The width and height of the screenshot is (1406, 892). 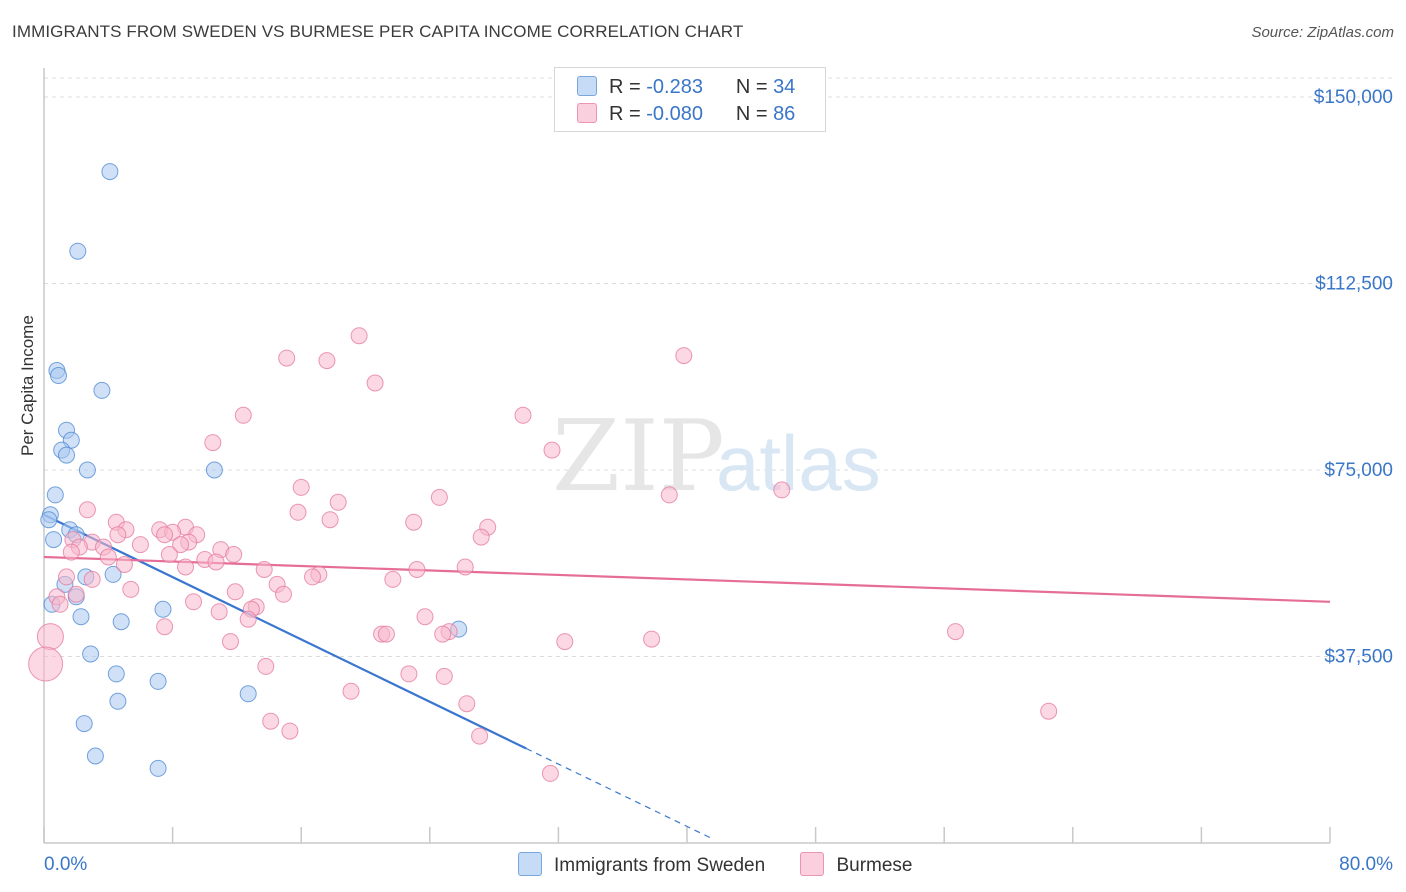 What do you see at coordinates (874, 865) in the screenshot?
I see `legend-label-burmese: Burmese` at bounding box center [874, 865].